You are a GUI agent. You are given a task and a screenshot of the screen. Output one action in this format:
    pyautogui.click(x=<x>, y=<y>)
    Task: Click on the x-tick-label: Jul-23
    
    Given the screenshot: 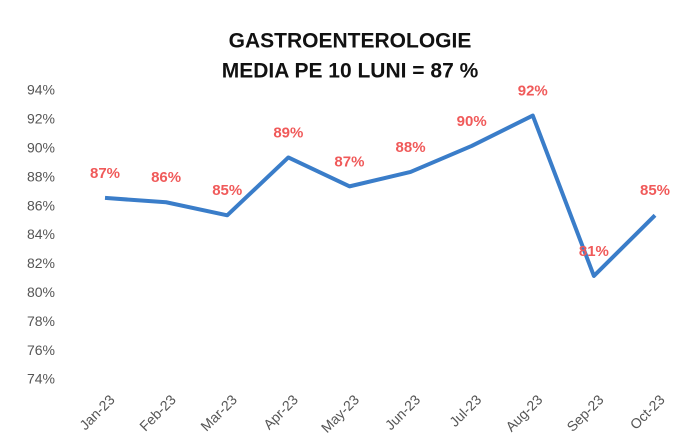 What is the action you would take?
    pyautogui.click(x=465, y=410)
    